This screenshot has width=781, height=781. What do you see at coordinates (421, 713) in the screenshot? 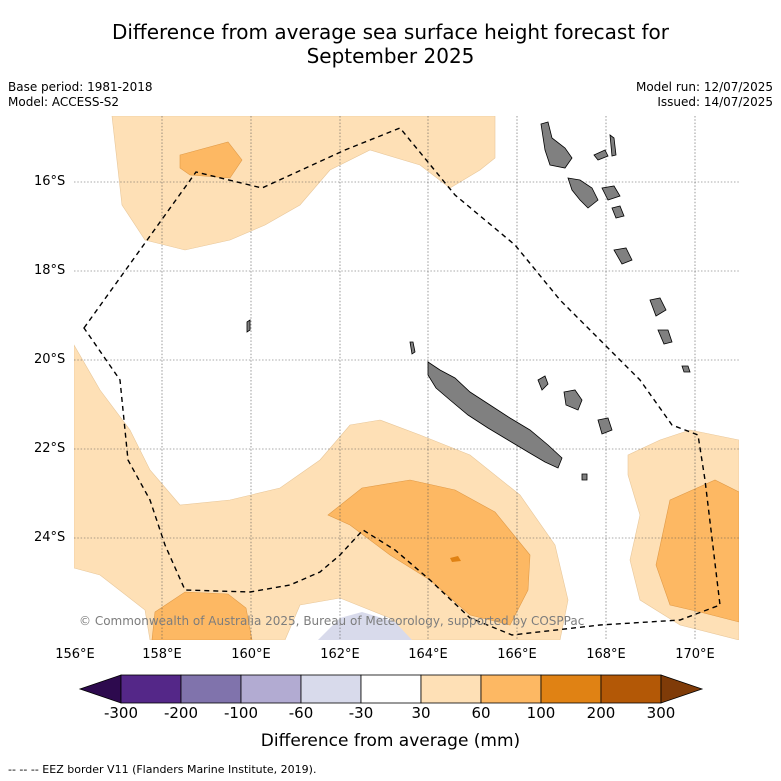
I see `colorbar-tick-label: 30` at bounding box center [421, 713].